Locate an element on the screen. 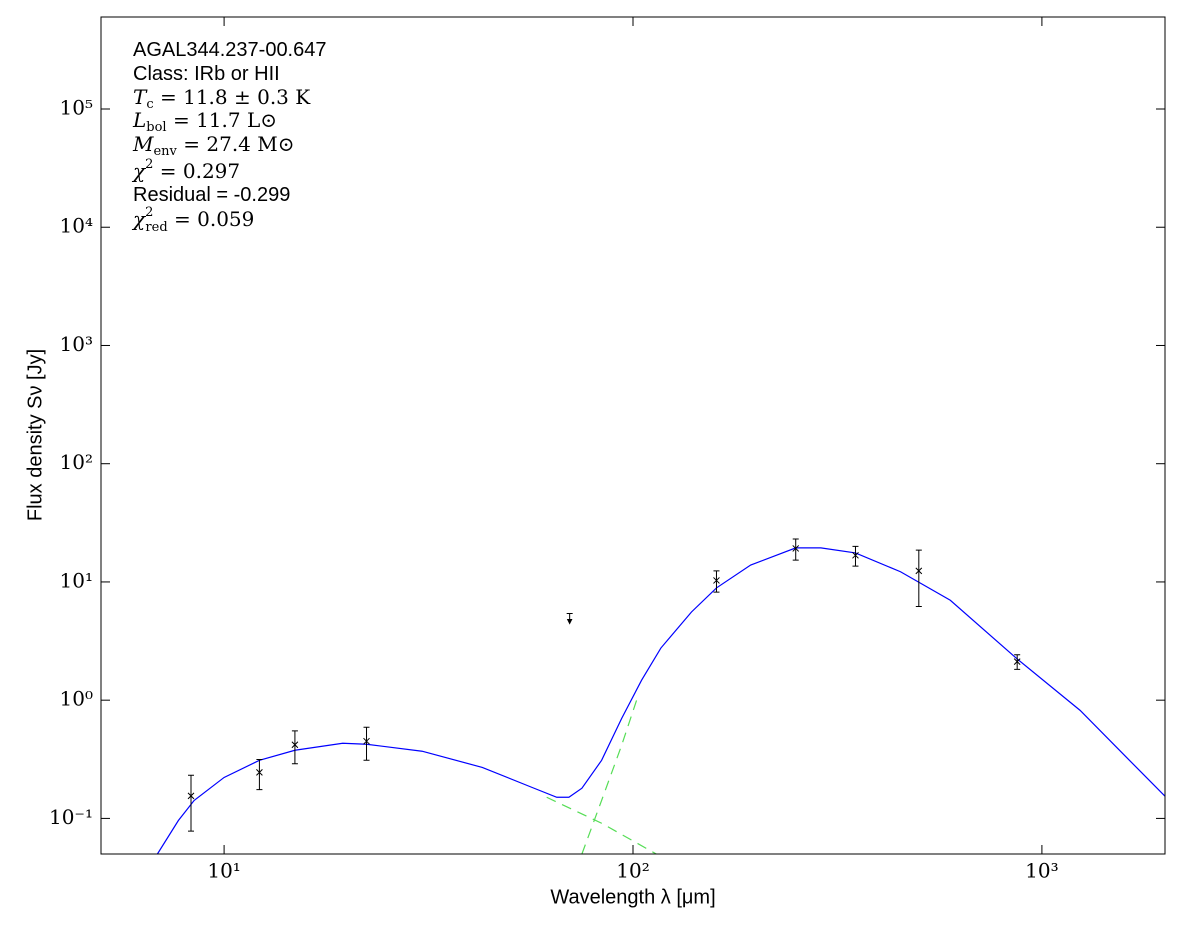 Image resolution: width=1200 pixels, height=933 pixels. annotation: Menv = 27.4 M⊙ is located at coordinates (213, 145).